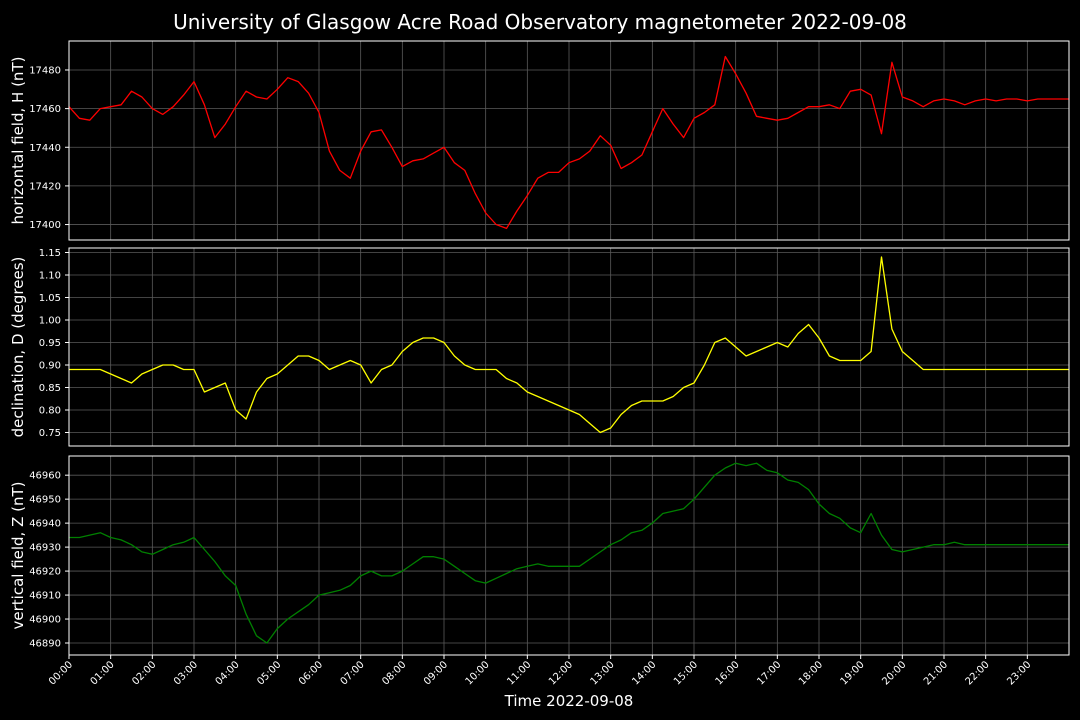 The image size is (1080, 720). Describe the element at coordinates (936, 673) in the screenshot. I see `x-tick-label: 21:00` at that location.